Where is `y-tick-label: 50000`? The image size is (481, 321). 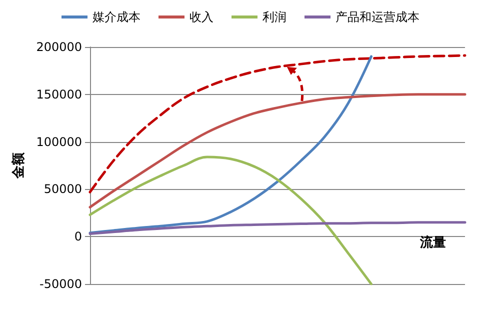 y-tick-label: 50000 is located at coordinates (63, 189).